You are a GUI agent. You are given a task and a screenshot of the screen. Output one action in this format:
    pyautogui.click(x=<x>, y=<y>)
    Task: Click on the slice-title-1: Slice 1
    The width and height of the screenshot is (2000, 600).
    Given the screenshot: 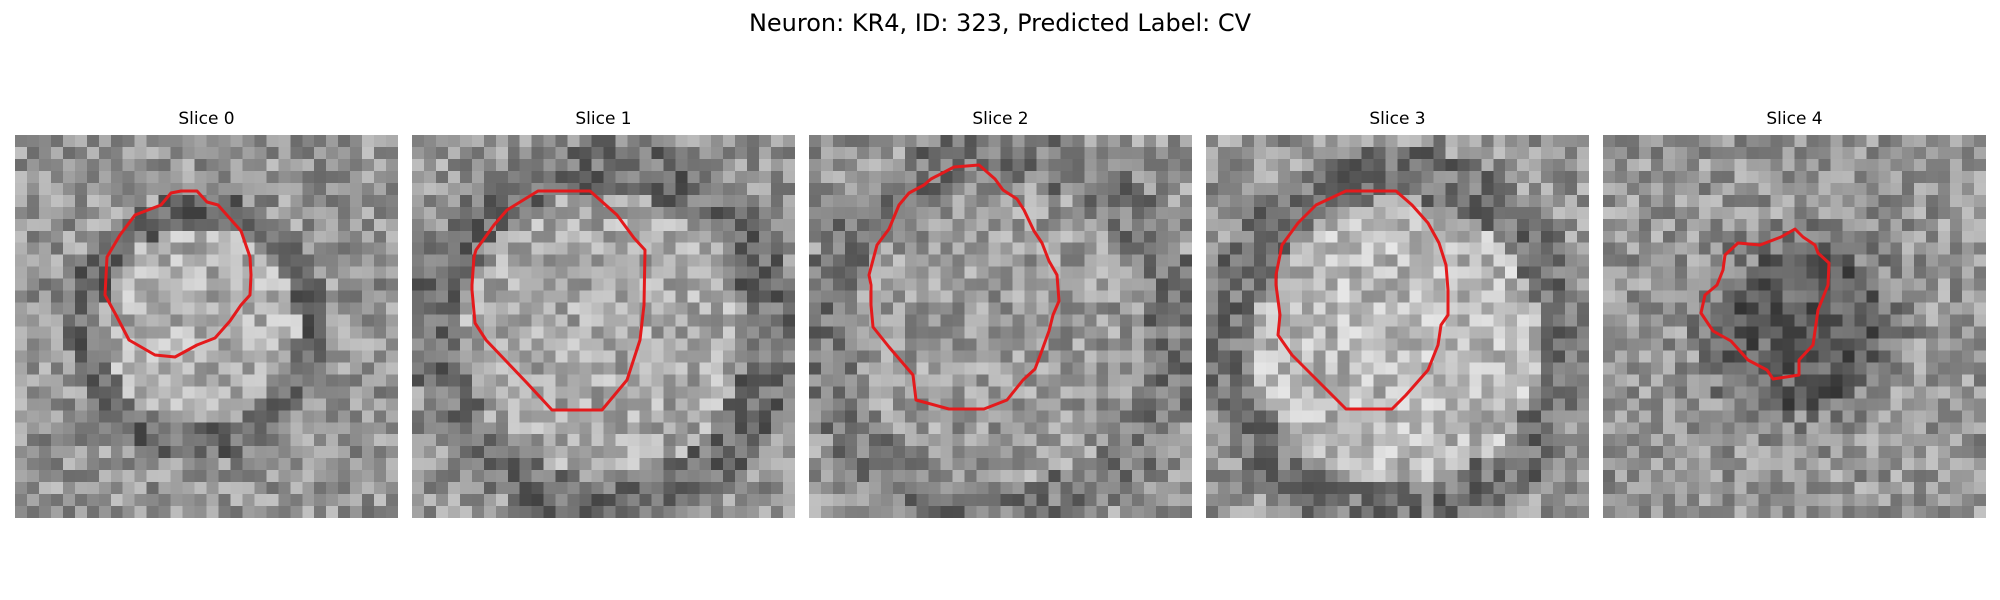 What is the action you would take?
    pyautogui.click(x=603, y=119)
    